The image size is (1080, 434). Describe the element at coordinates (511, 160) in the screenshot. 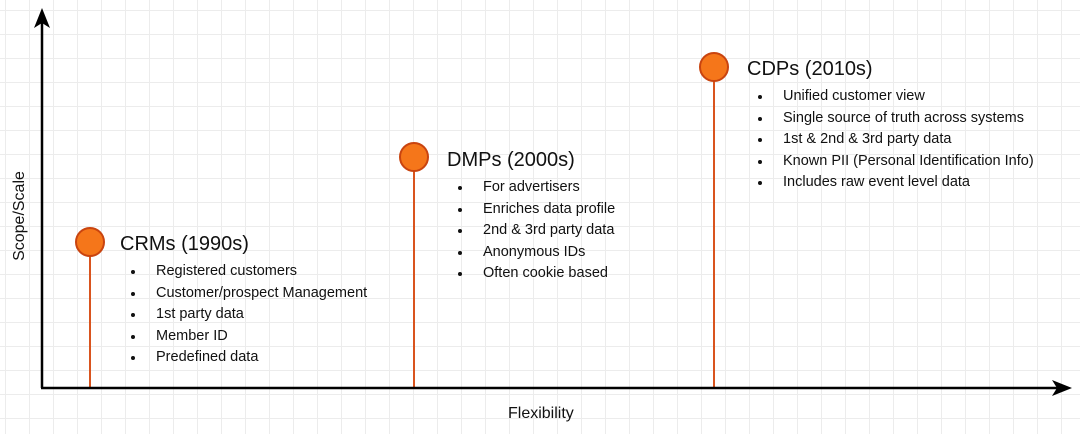

I see `milestone-title-dmps: DMPs (2000s)` at that location.